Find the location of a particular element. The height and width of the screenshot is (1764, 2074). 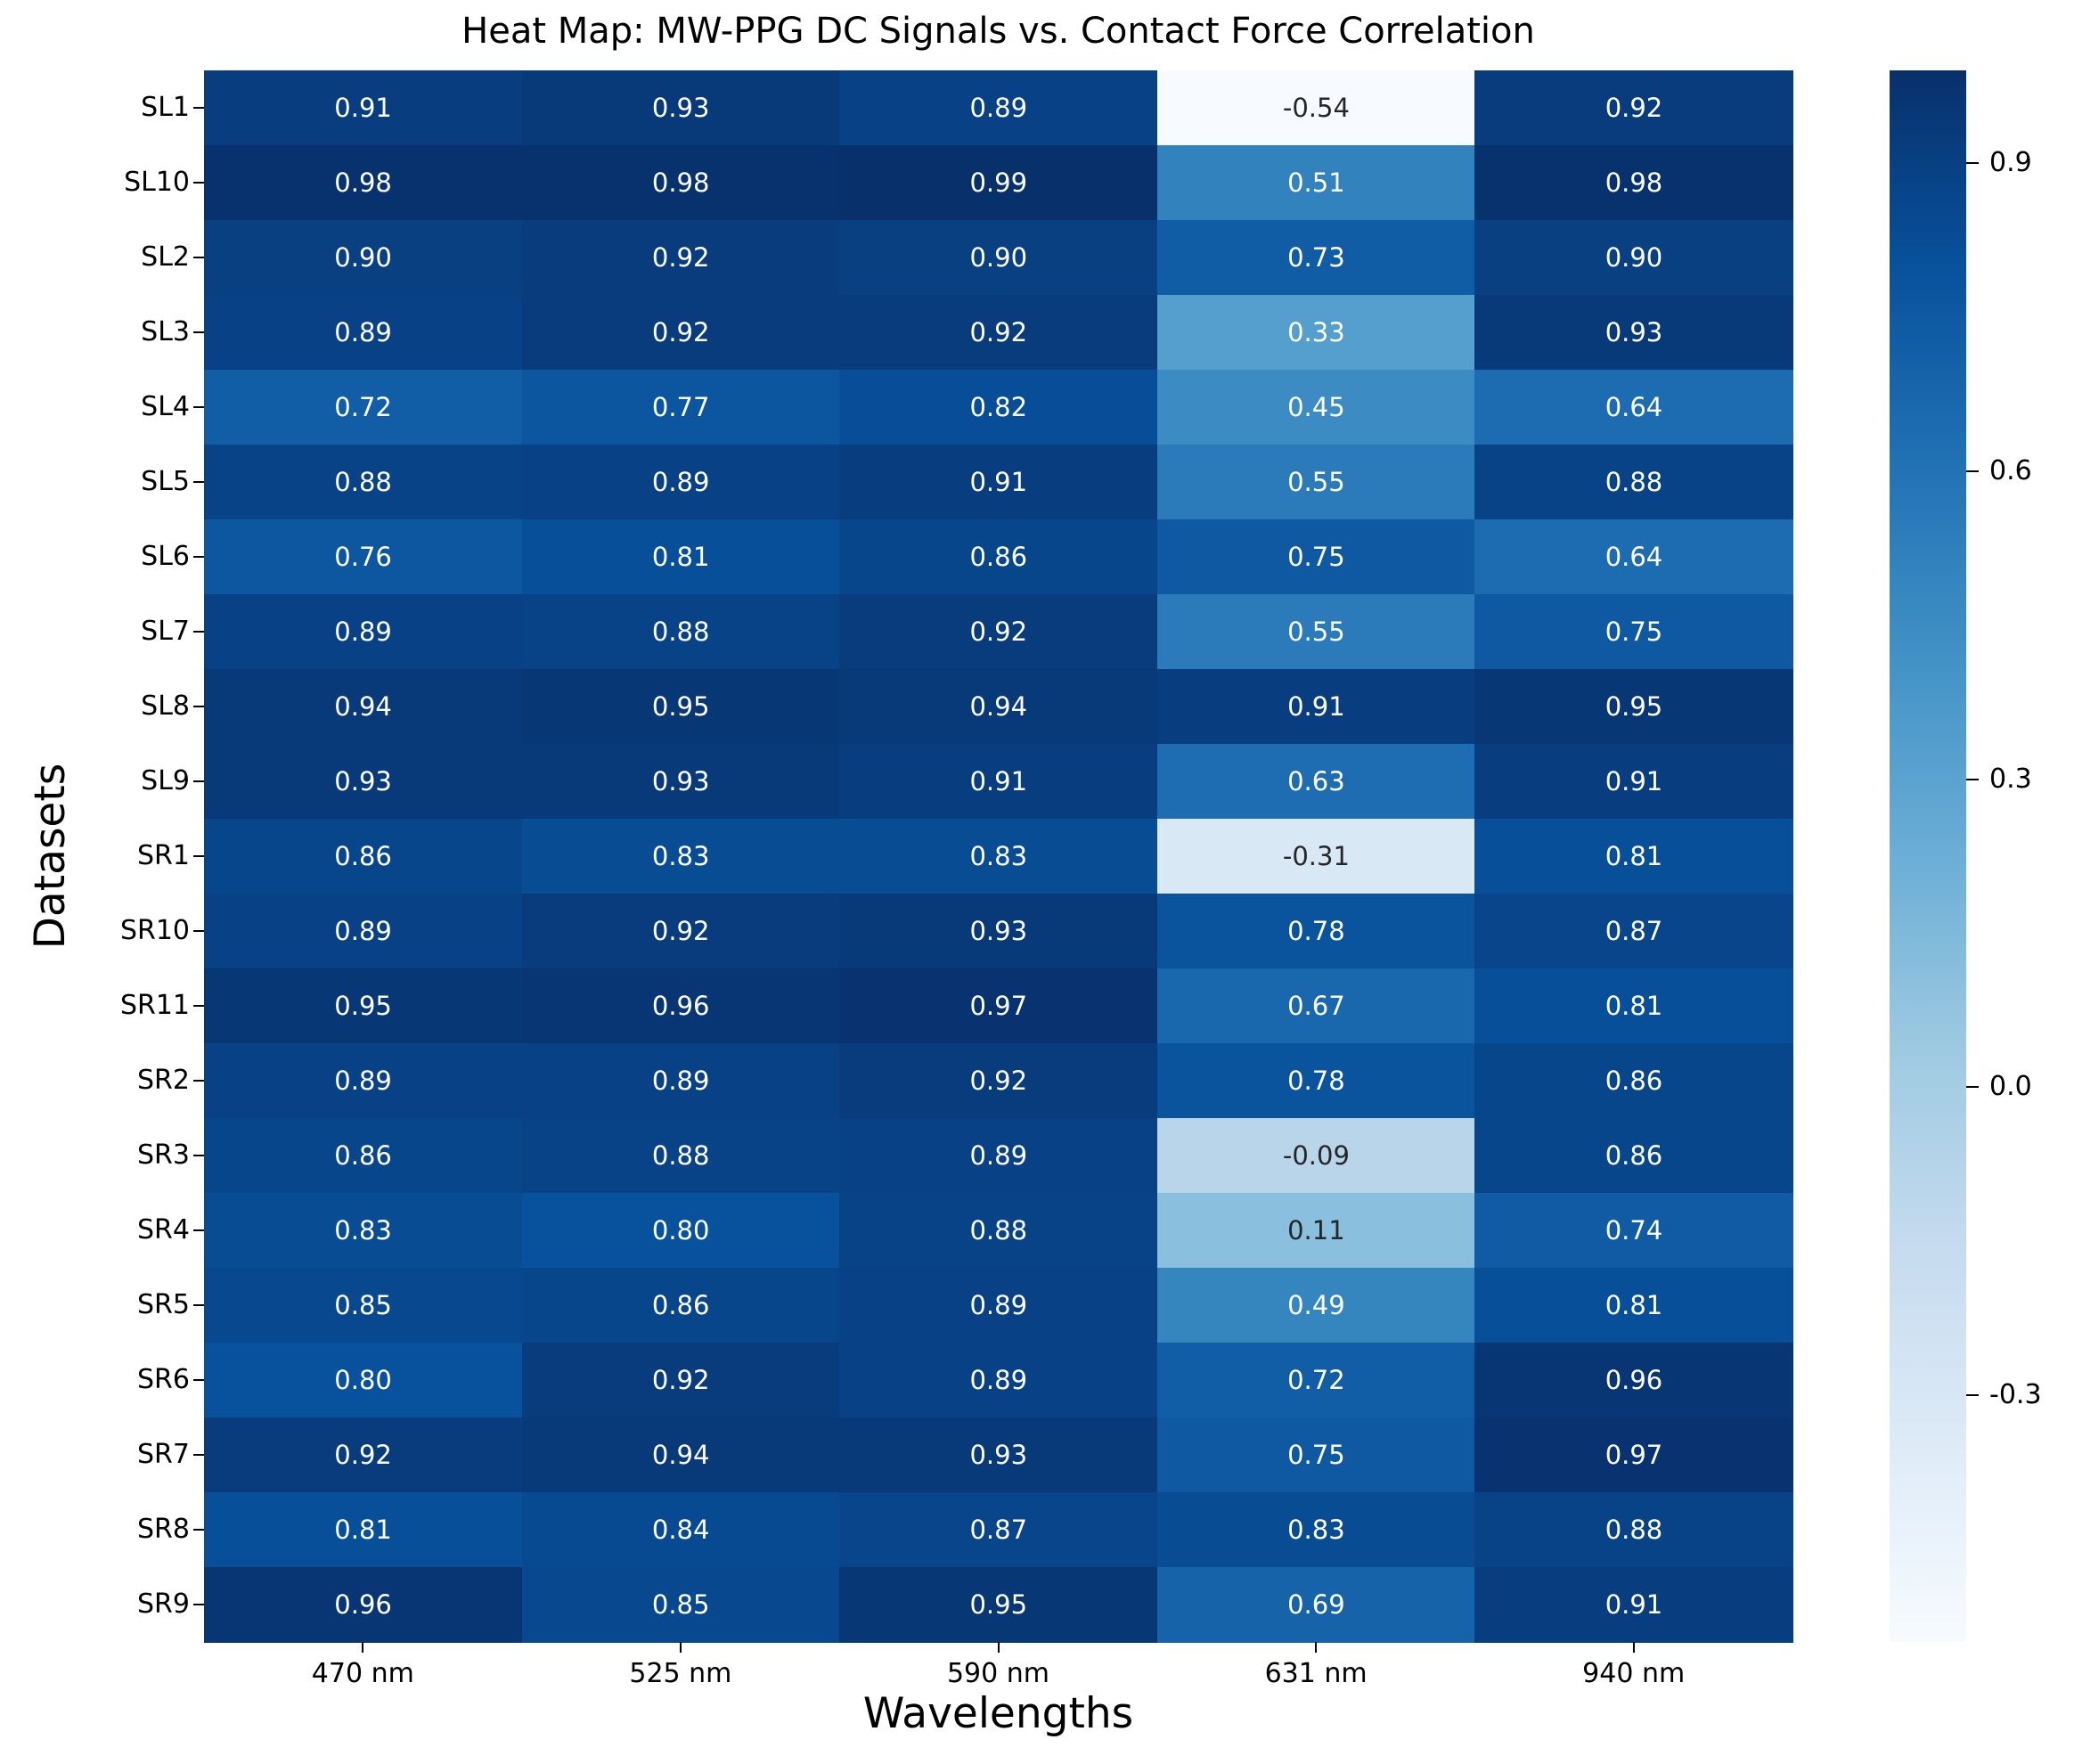

heatmap-cell: 0.84 is located at coordinates (680, 1530).